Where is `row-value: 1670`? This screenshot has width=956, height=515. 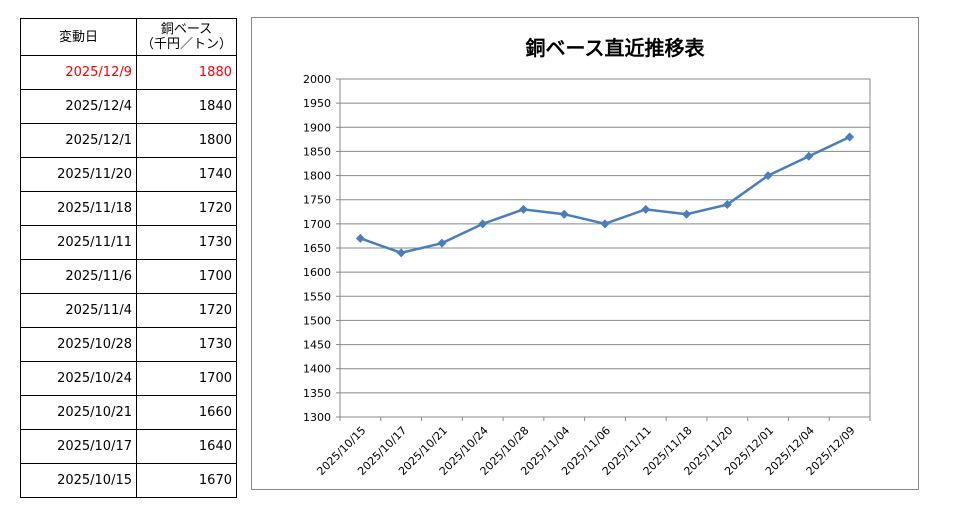 row-value: 1670 is located at coordinates (186, 480).